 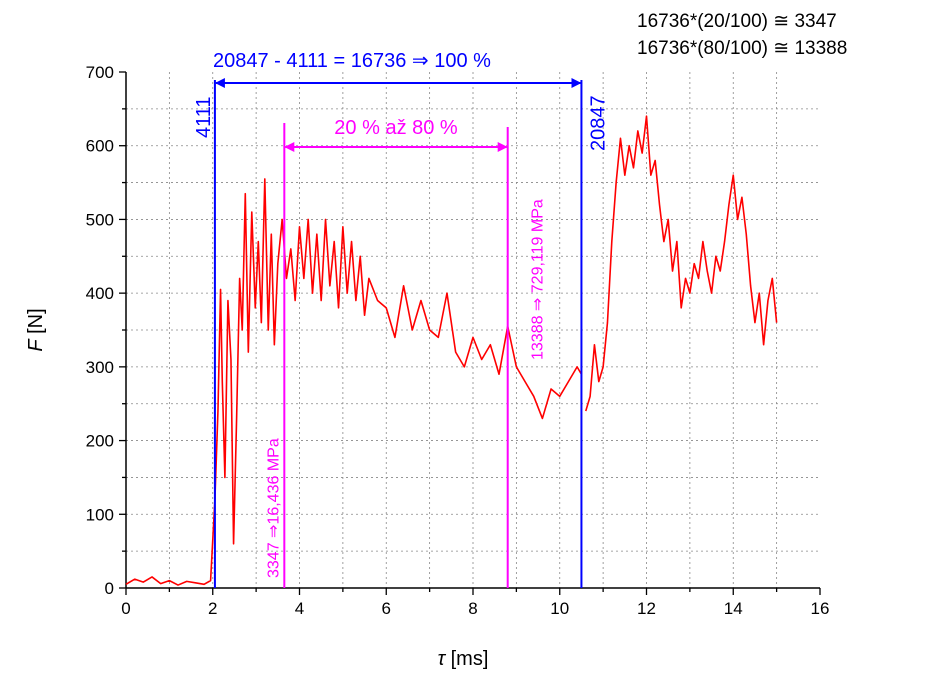 What do you see at coordinates (742, 48) in the screenshot?
I see `corner-note-80: 16736*(80/100) ≅ 13388` at bounding box center [742, 48].